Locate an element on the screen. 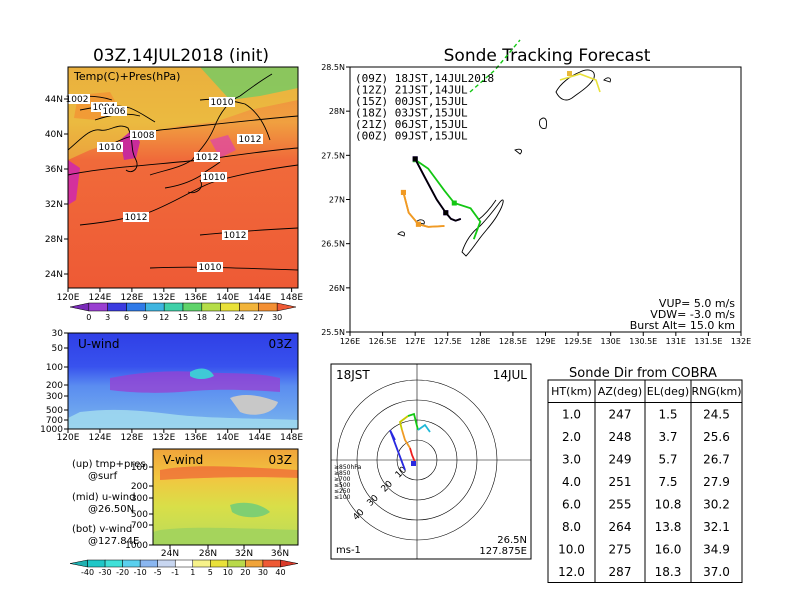 This screenshot has height=612, width=792. track-y-tick-label: 25.5N is located at coordinates (333, 332).